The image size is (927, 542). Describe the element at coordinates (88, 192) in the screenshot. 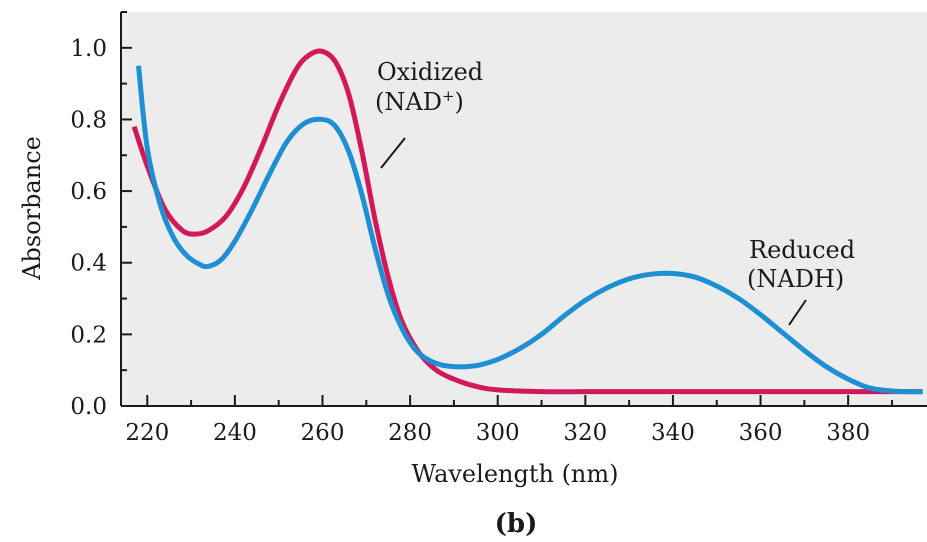

I see `y-tick-label: 0.6` at that location.